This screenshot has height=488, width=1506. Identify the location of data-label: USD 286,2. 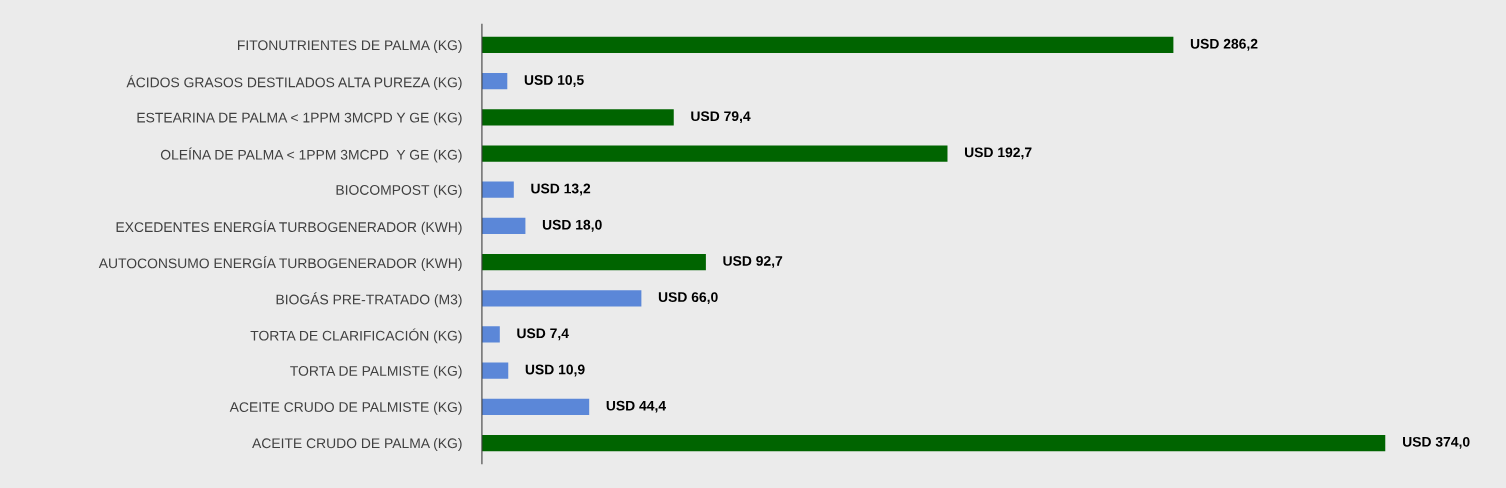
(1224, 44).